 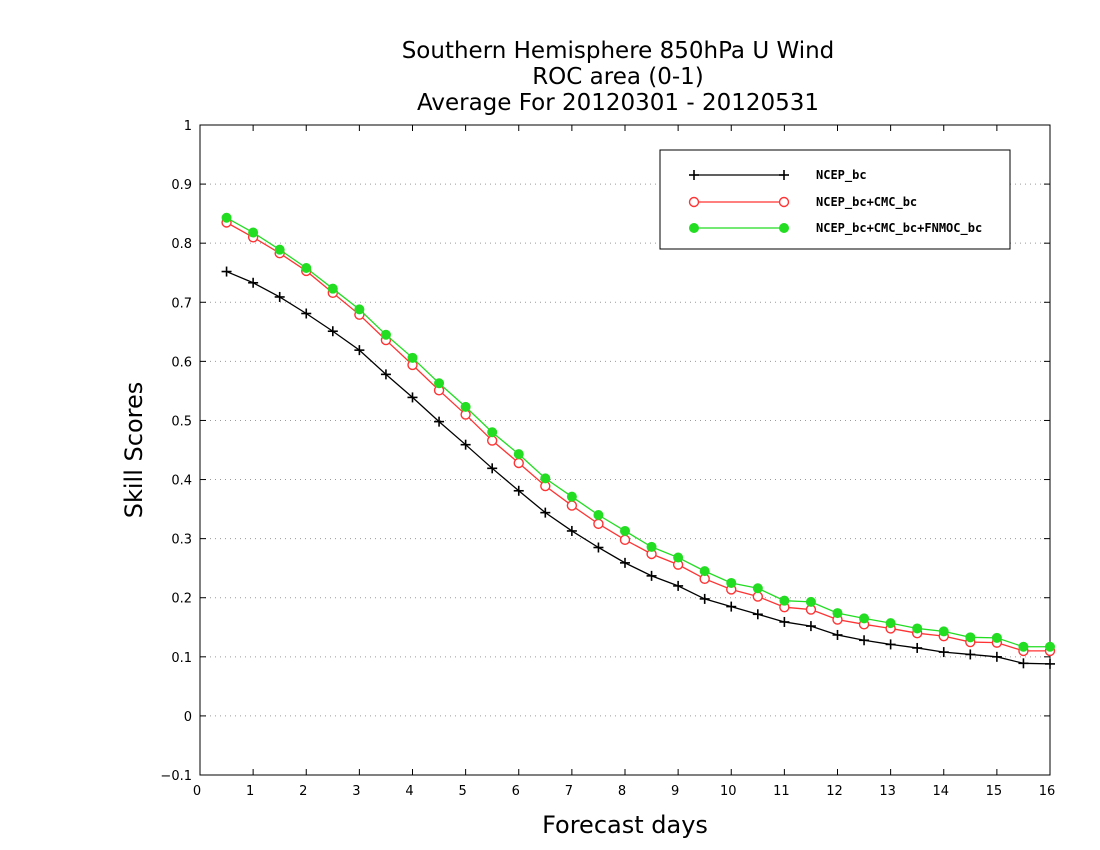 I want to click on x-tick-label: 4, so click(x=409, y=791).